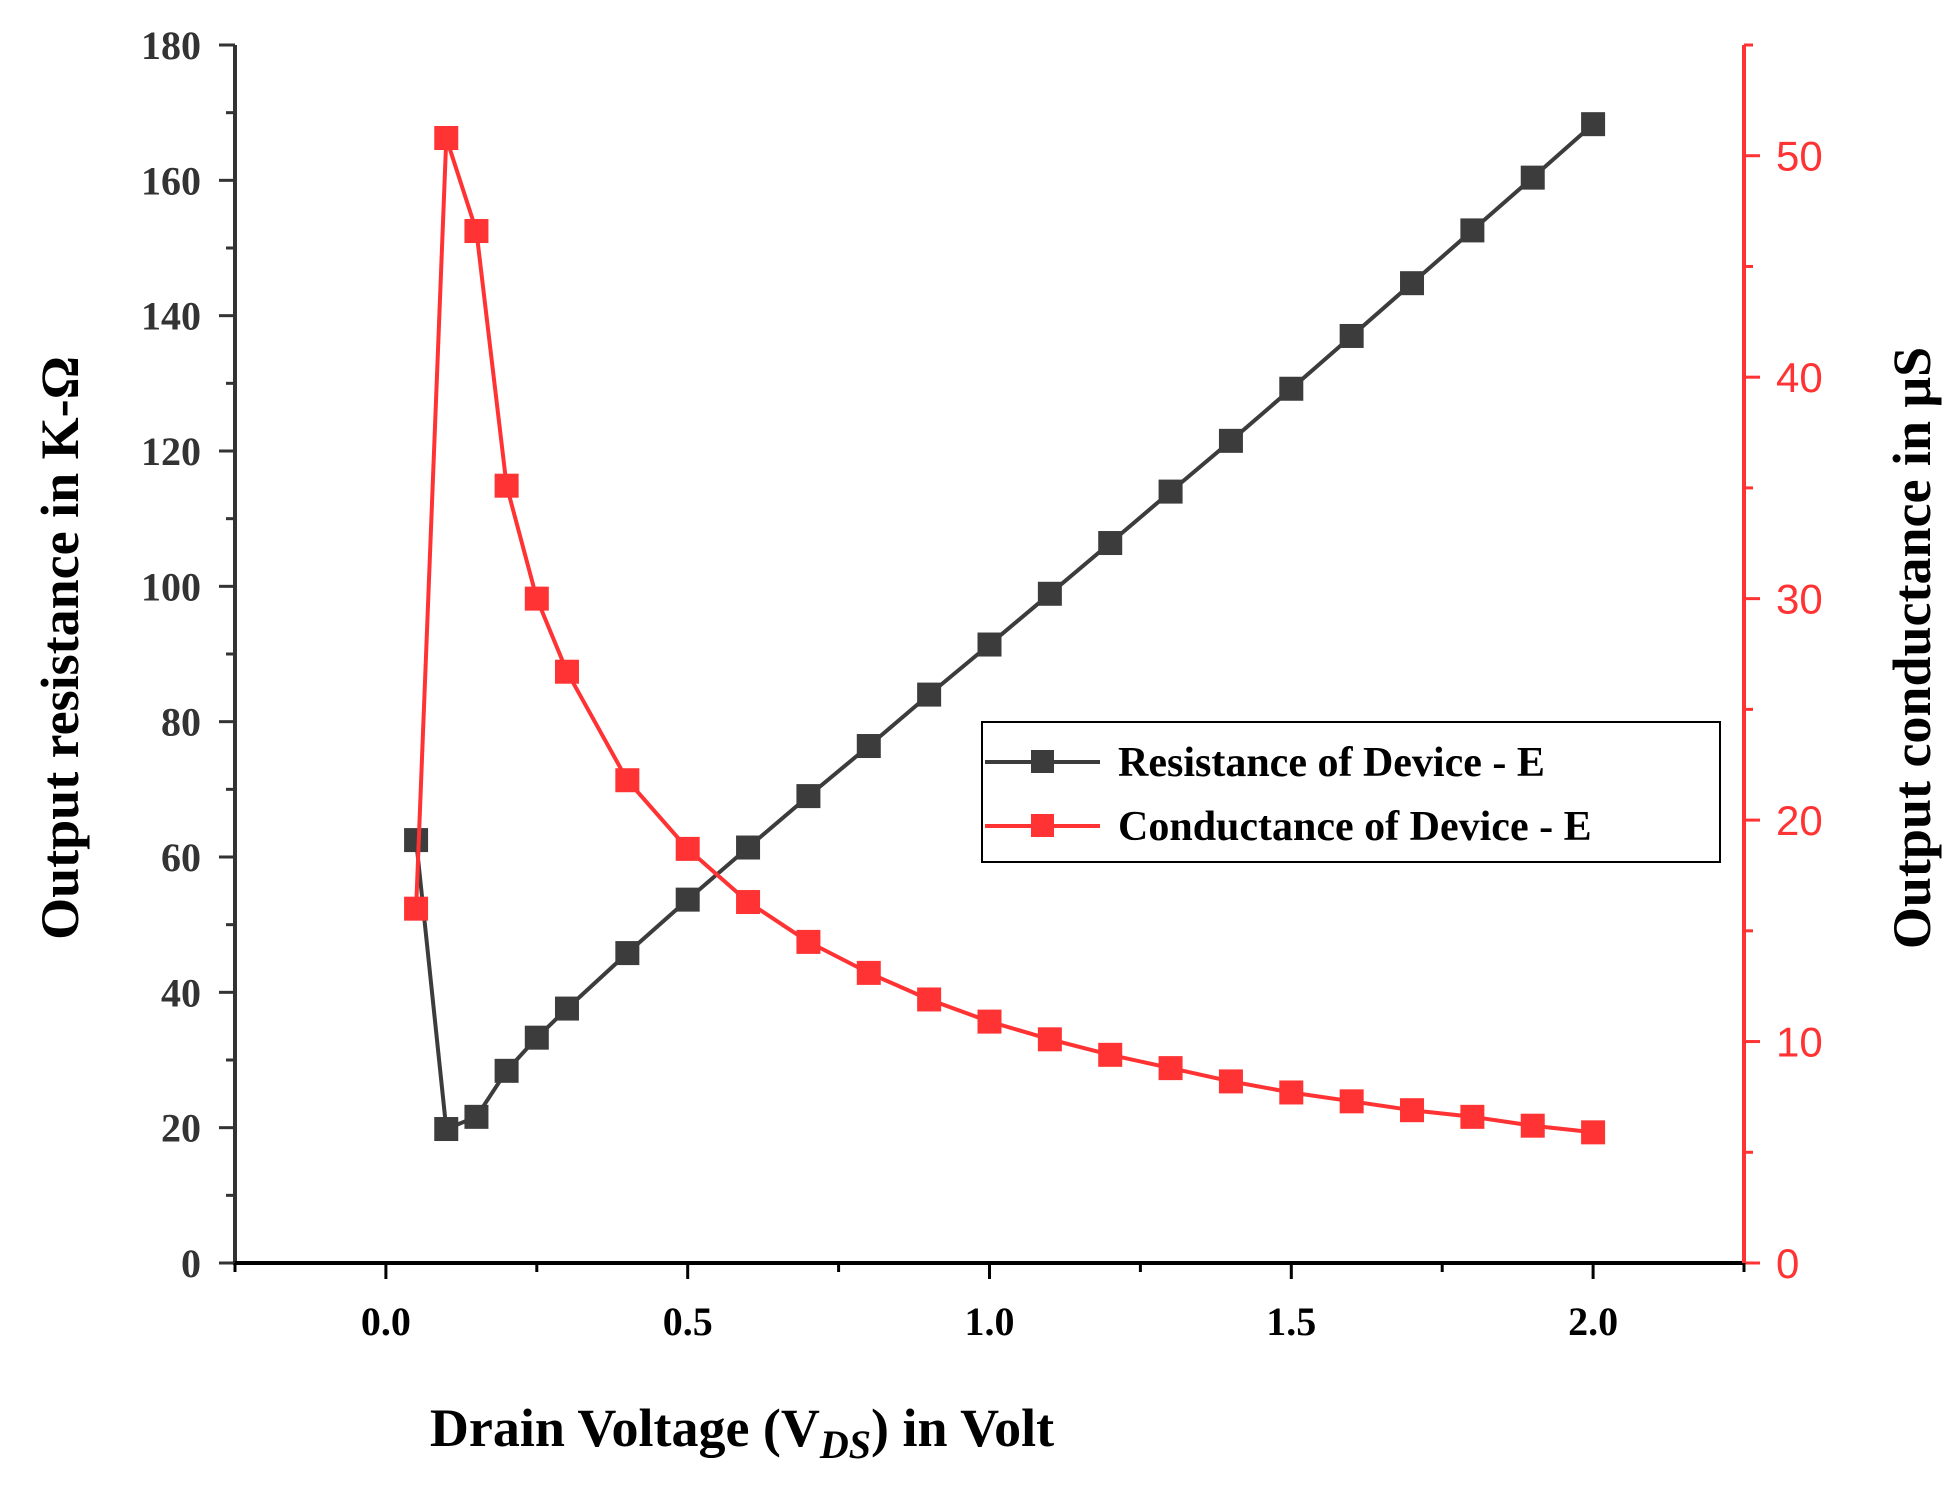 This screenshot has height=1495, width=1953. What do you see at coordinates (181, 1128) in the screenshot?
I see `y-left-tick-label: 20` at bounding box center [181, 1128].